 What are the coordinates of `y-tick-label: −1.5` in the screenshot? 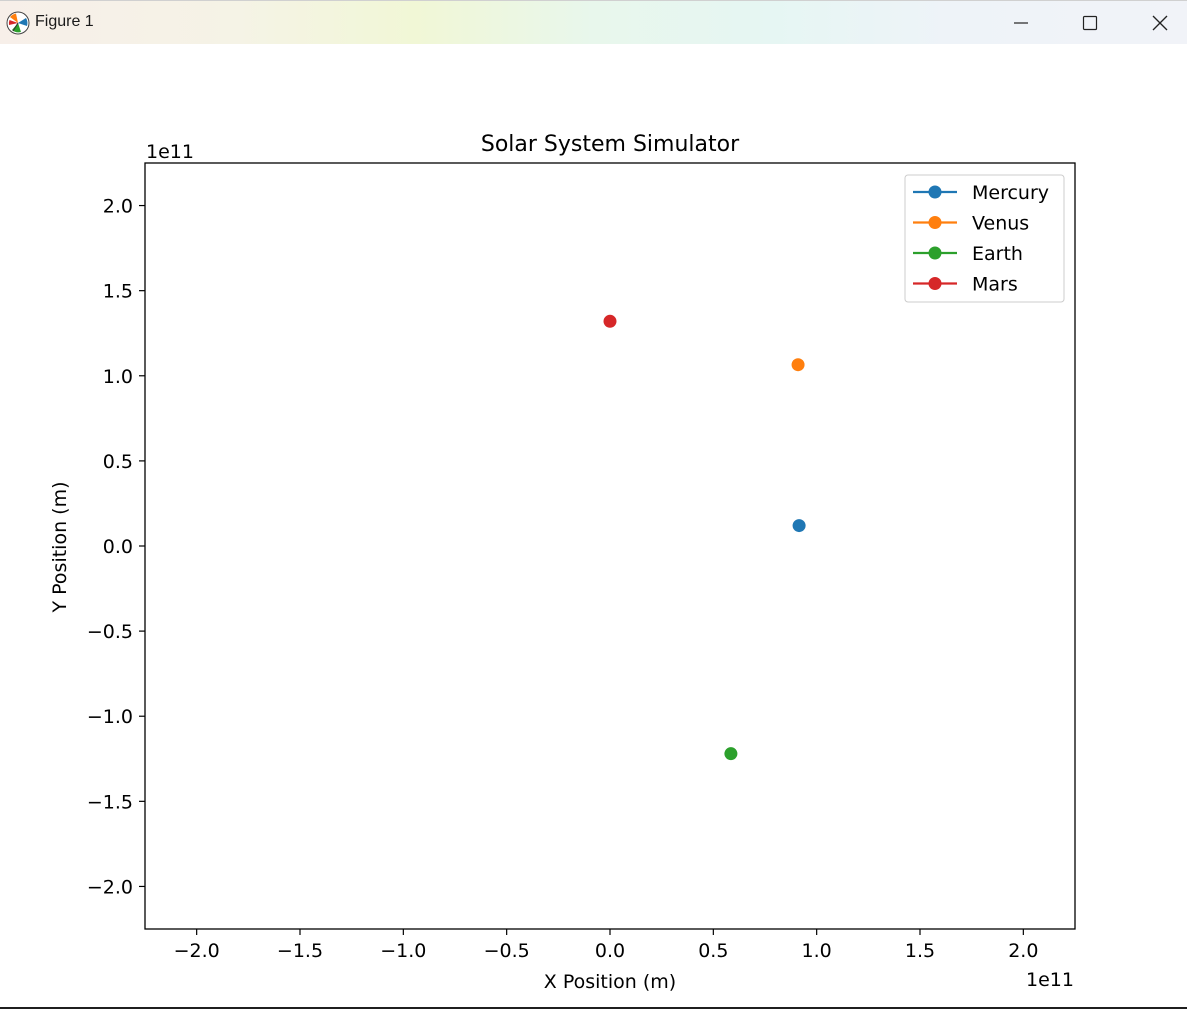 It's located at (110, 802).